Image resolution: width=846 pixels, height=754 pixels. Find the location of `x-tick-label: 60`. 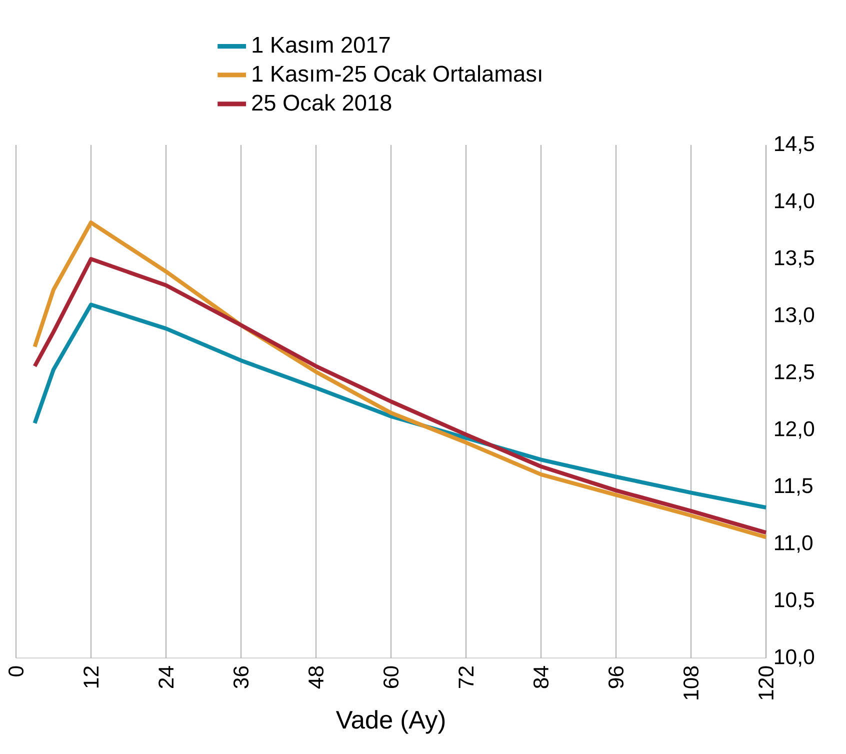

x-tick-label: 60 is located at coordinates (391, 677).